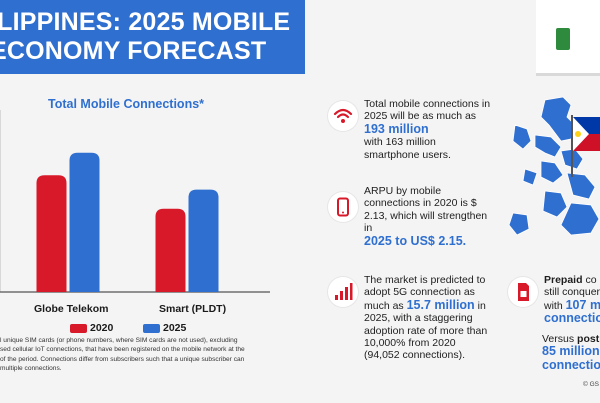 The image size is (600, 403). I want to click on stat-postpaid: Versus postp 85 million connection, so click(571, 352).